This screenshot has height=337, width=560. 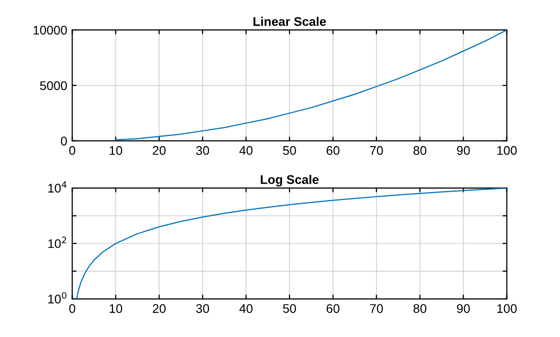 I want to click on y-tick-label: 10000, so click(x=50, y=30).